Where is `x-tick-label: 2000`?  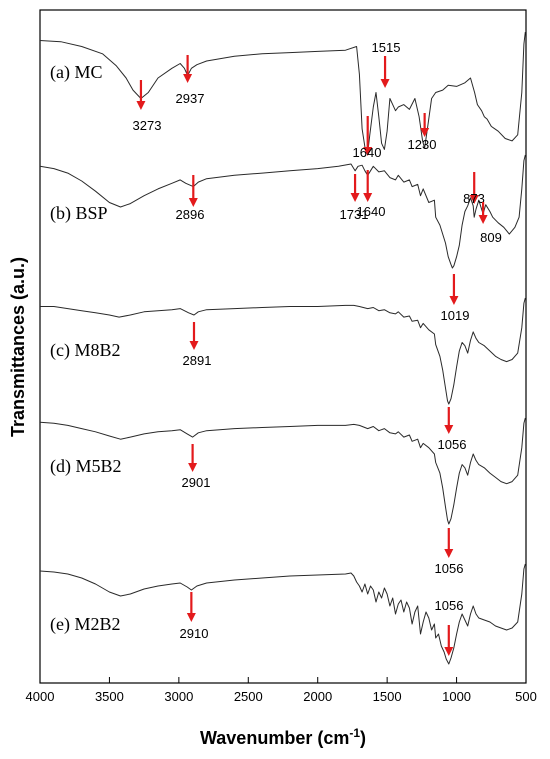 x-tick-label: 2000 is located at coordinates (317, 696).